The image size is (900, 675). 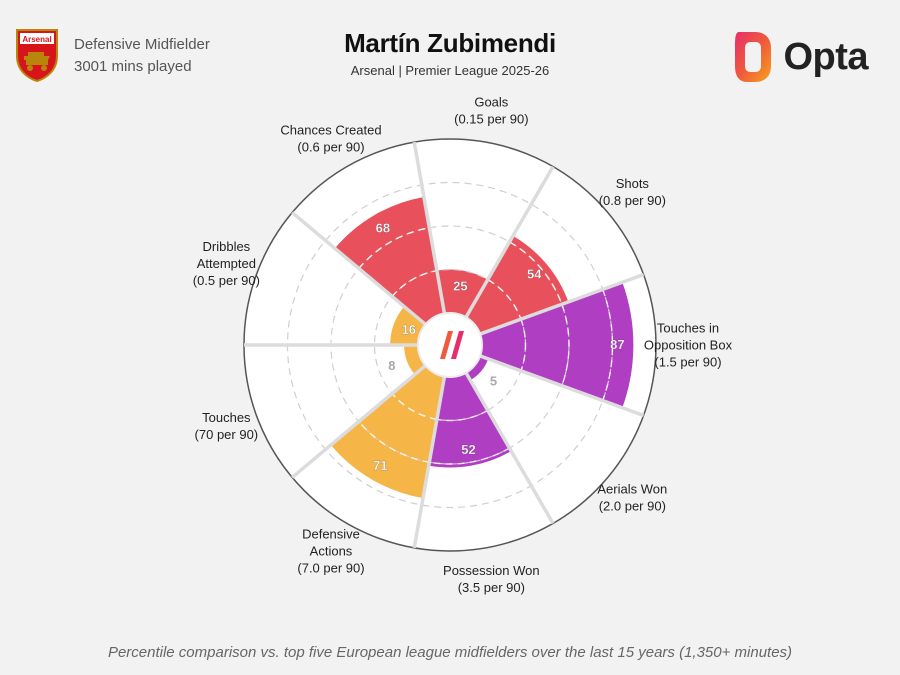 What do you see at coordinates (142, 44) in the screenshot?
I see `player-position: Defensive Midfielder` at bounding box center [142, 44].